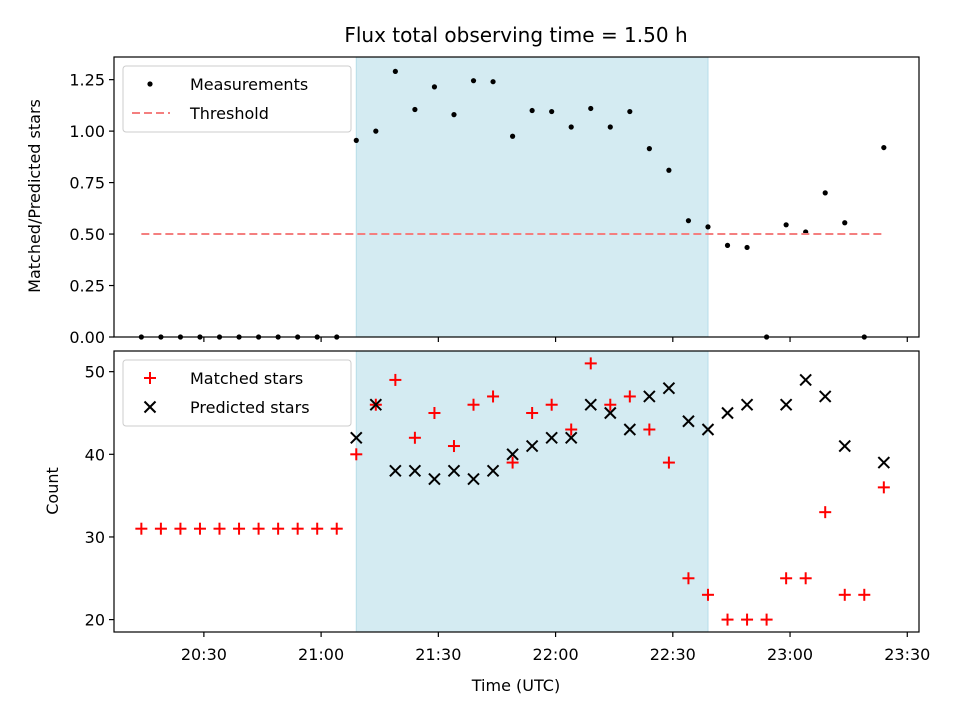 This screenshot has width=960, height=720. I want to click on top-y-tick-label: 1.25, so click(87, 80).